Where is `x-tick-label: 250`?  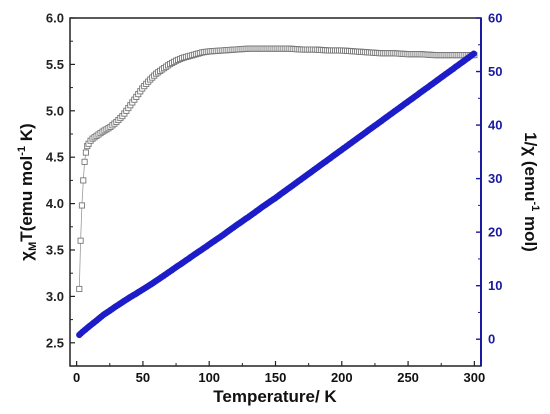
x-tick-label: 250 is located at coordinates (408, 377).